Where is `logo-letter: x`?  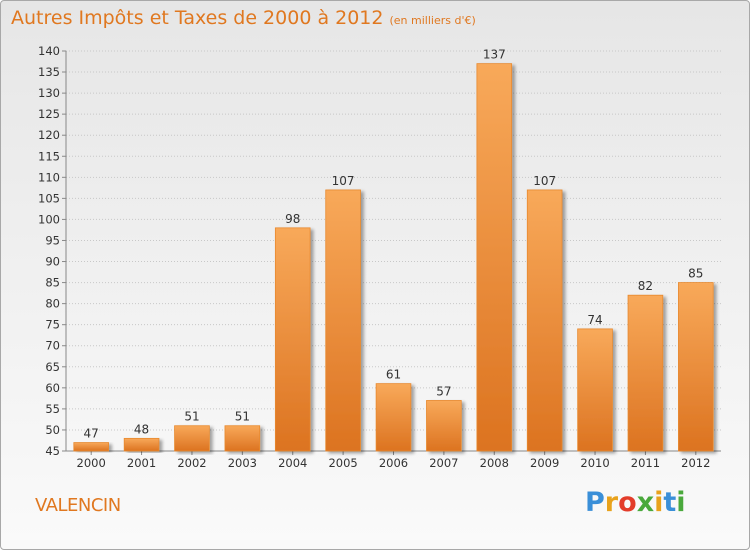
logo-letter: x is located at coordinates (645, 502).